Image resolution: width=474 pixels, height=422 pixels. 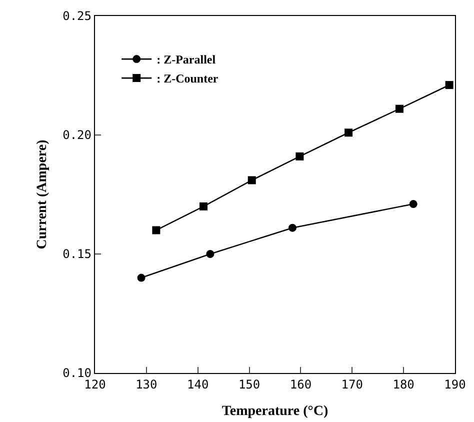 What do you see at coordinates (147, 385) in the screenshot?
I see `x-tick-label: 130` at bounding box center [147, 385].